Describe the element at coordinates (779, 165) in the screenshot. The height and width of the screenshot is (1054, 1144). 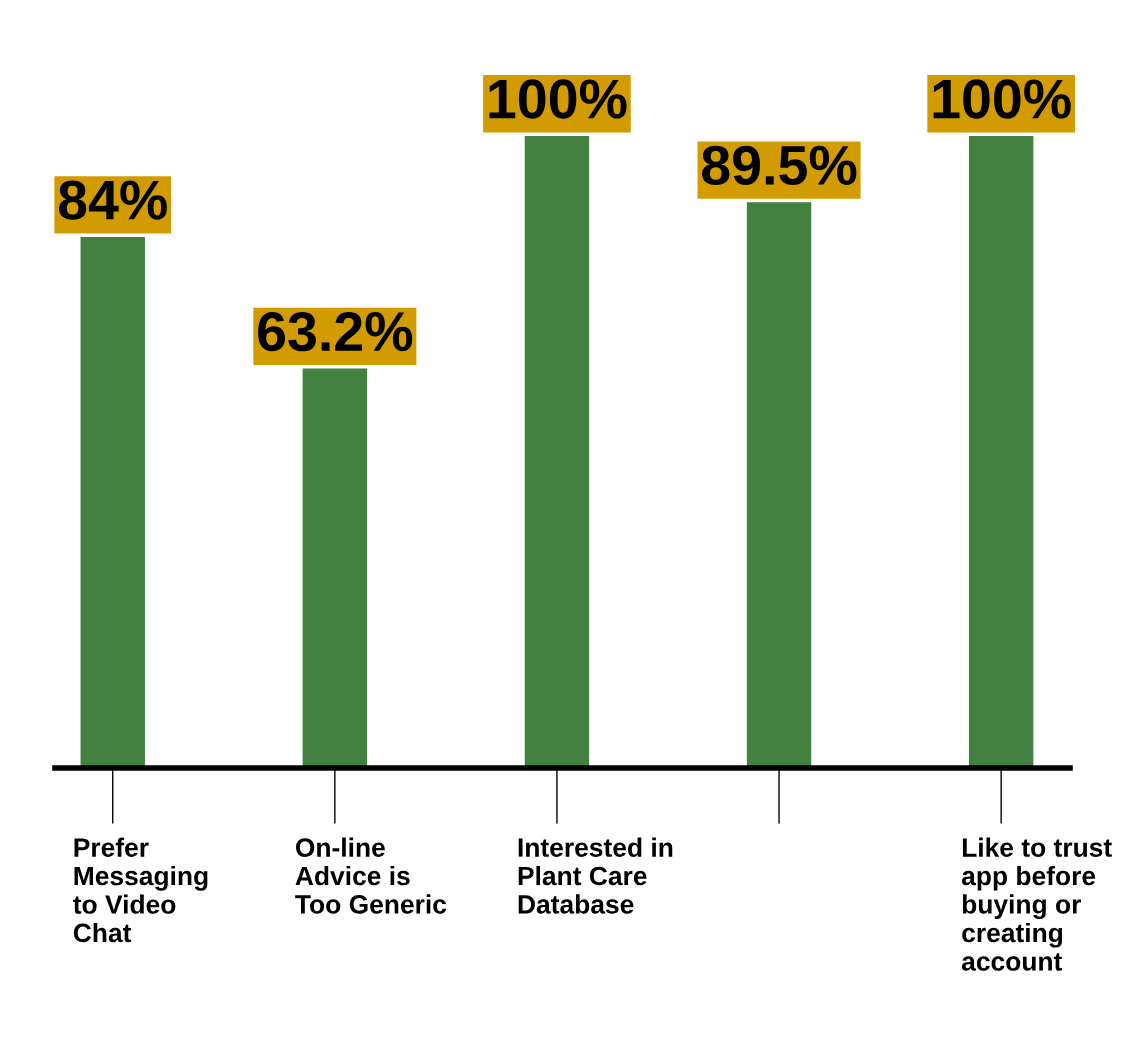
I see `data-label: 89.5%` at that location.